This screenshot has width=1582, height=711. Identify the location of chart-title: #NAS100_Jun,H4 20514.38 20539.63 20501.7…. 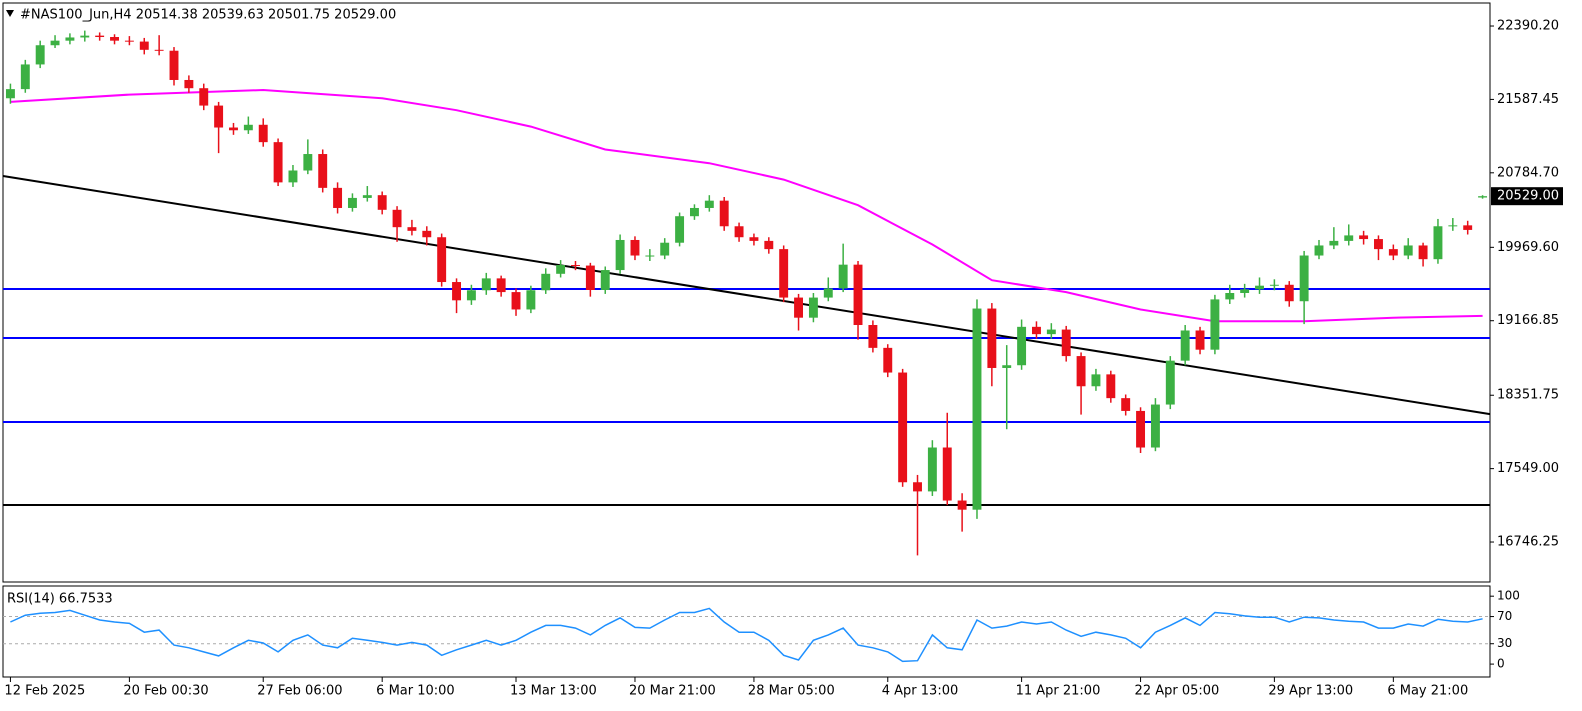
(208, 15).